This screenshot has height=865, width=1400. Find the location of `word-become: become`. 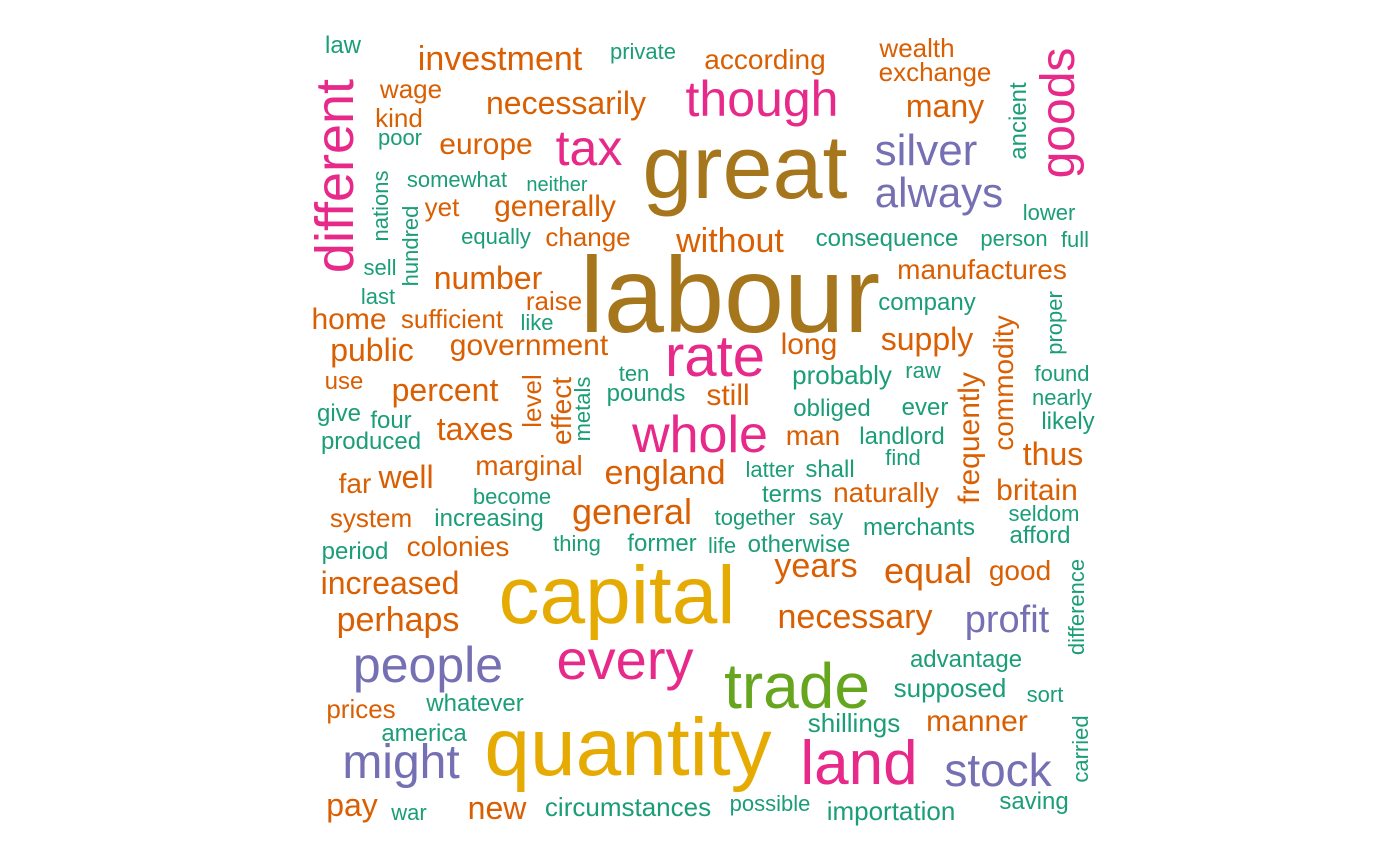

word-become: become is located at coordinates (512, 496).